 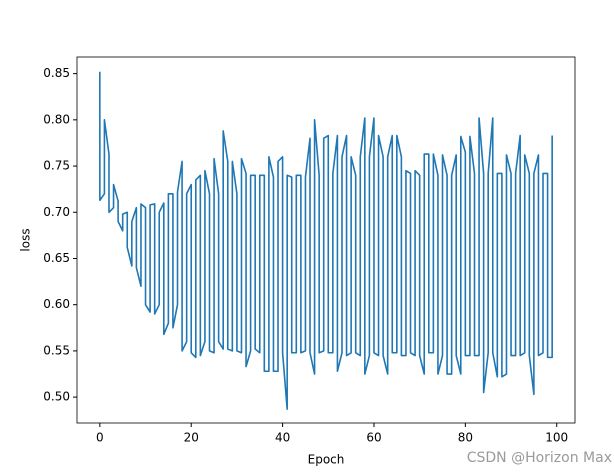 What do you see at coordinates (373, 438) in the screenshot?
I see `x-tick-label: 60` at bounding box center [373, 438].